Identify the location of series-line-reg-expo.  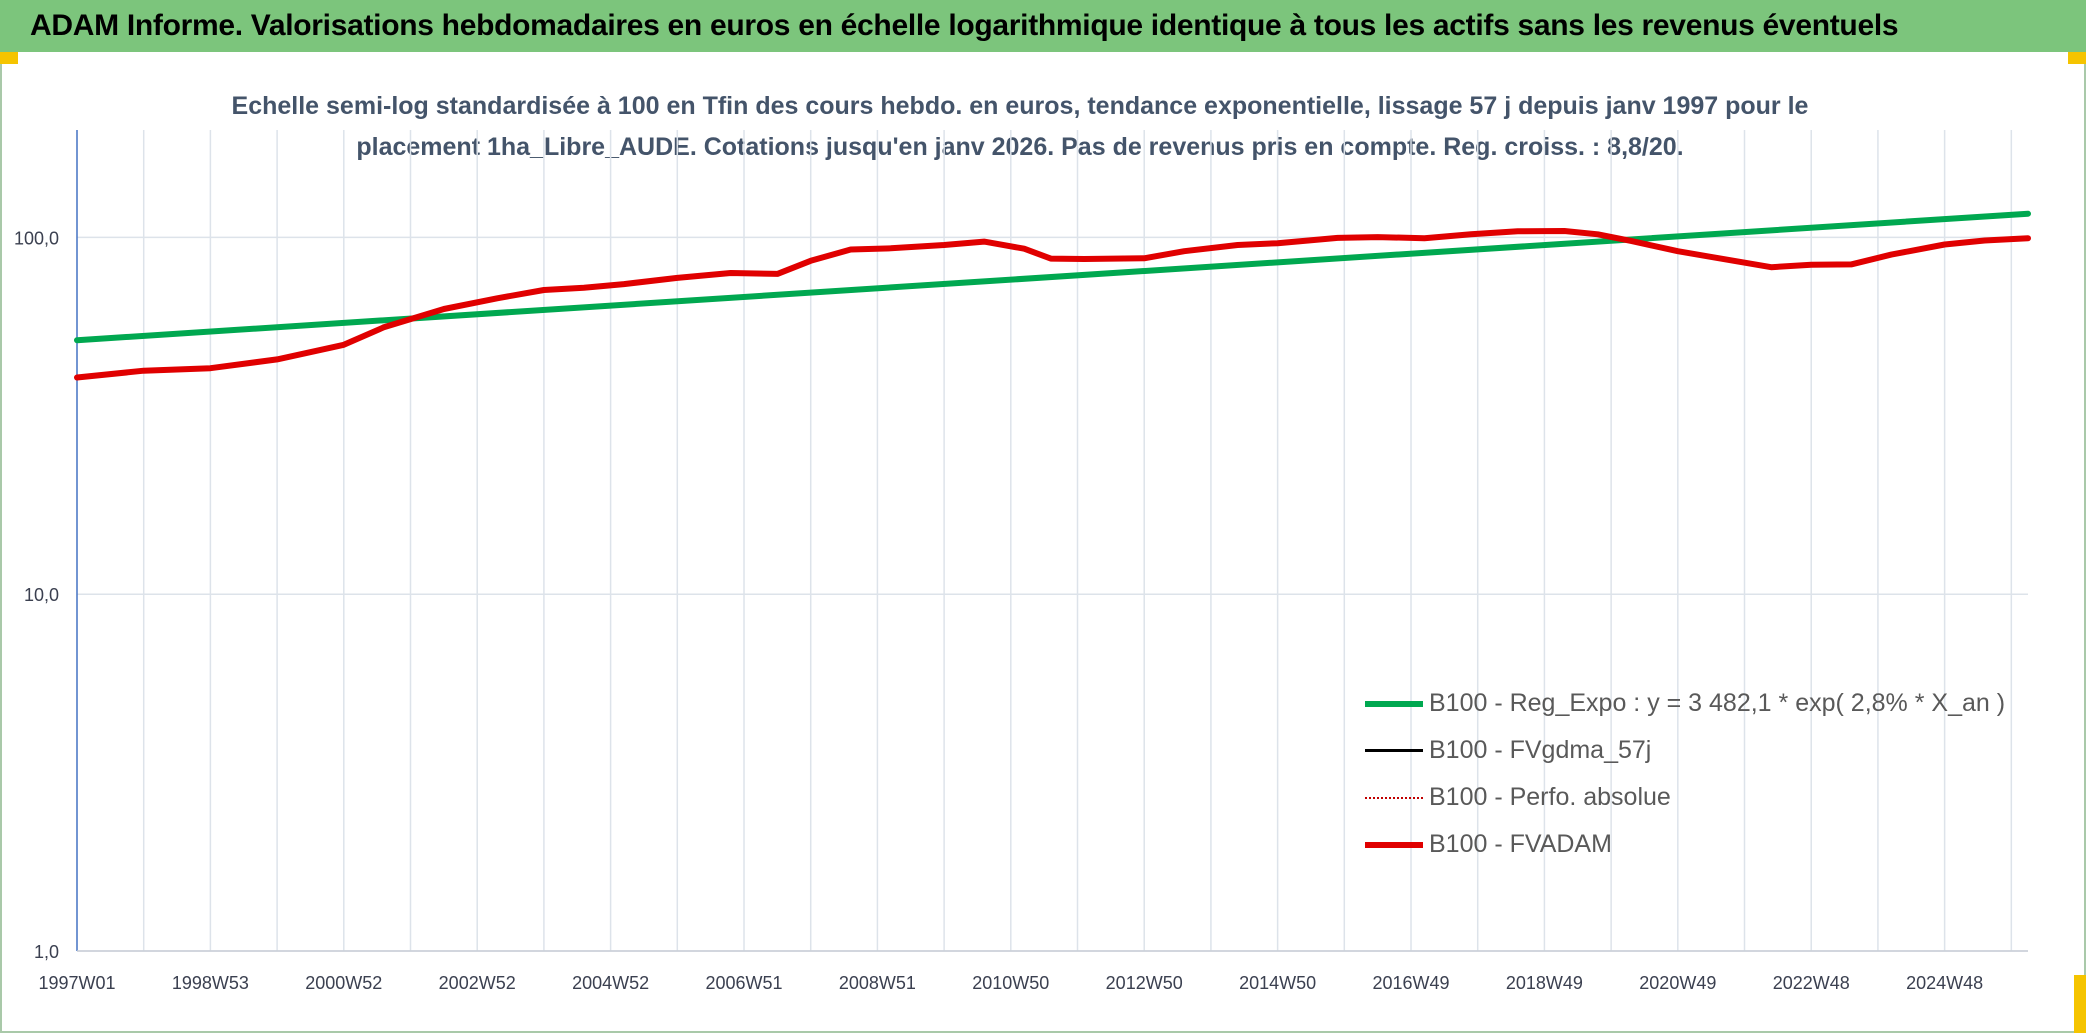
(1052, 277).